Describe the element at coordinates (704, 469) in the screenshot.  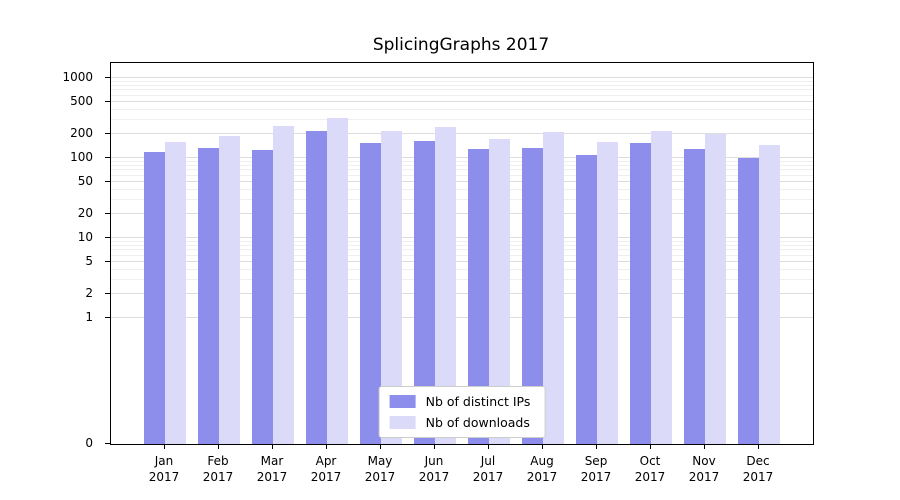
I see `x-tick-label-nov: Nov 2017` at that location.